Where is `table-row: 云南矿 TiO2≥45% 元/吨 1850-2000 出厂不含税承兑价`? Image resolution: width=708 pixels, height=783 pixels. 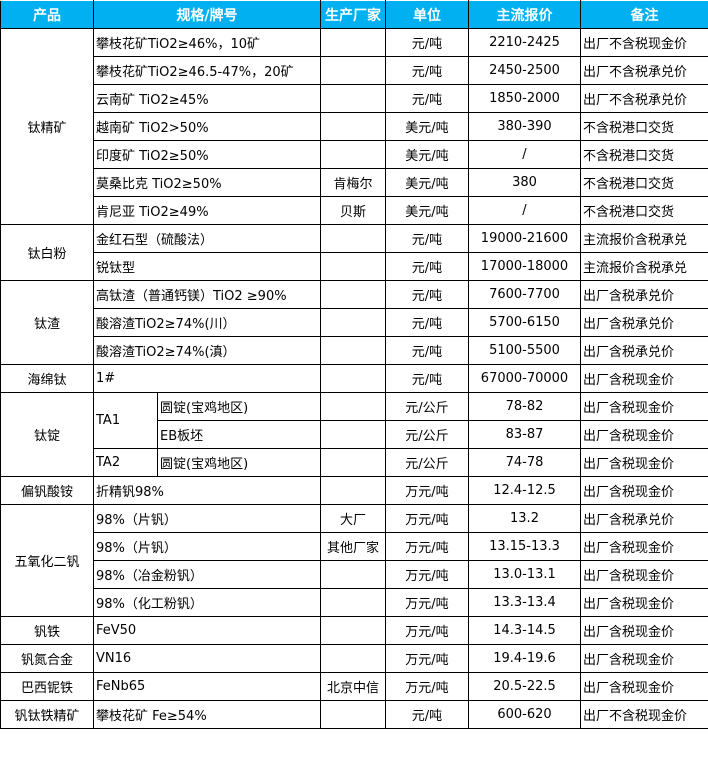
table-row: 云南矿 TiO2≥45% 元/吨 1850-2000 出厂不含税承兑价 is located at coordinates (354, 98).